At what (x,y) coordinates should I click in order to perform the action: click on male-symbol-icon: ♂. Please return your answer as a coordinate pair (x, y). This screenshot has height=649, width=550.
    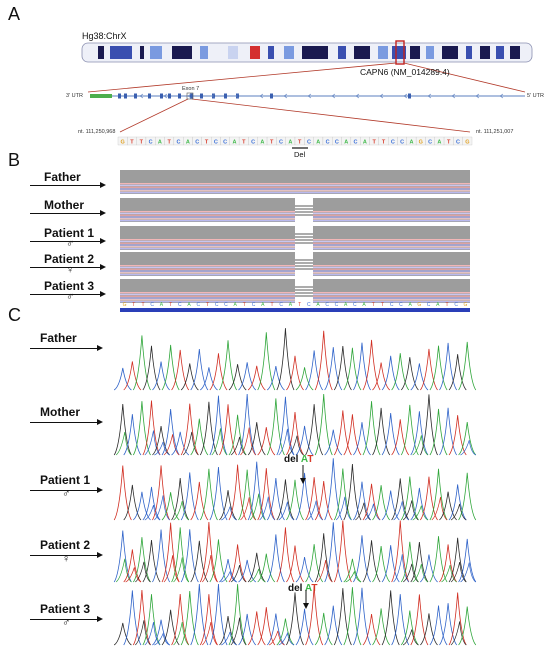
    Looking at the image, I should click on (70, 297).